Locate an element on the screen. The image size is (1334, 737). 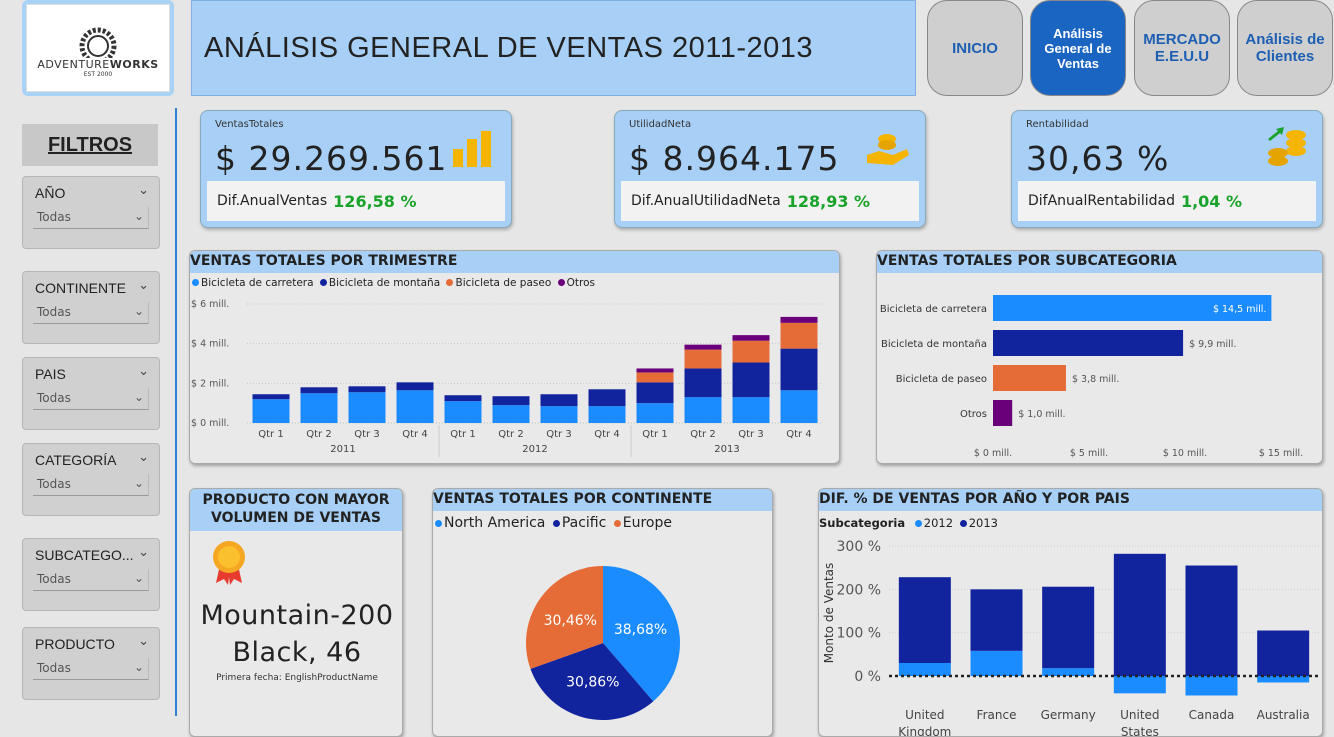
slicer-categoria: CATEGORÍA ⌄ Todas ⌄ is located at coordinates (91, 479).